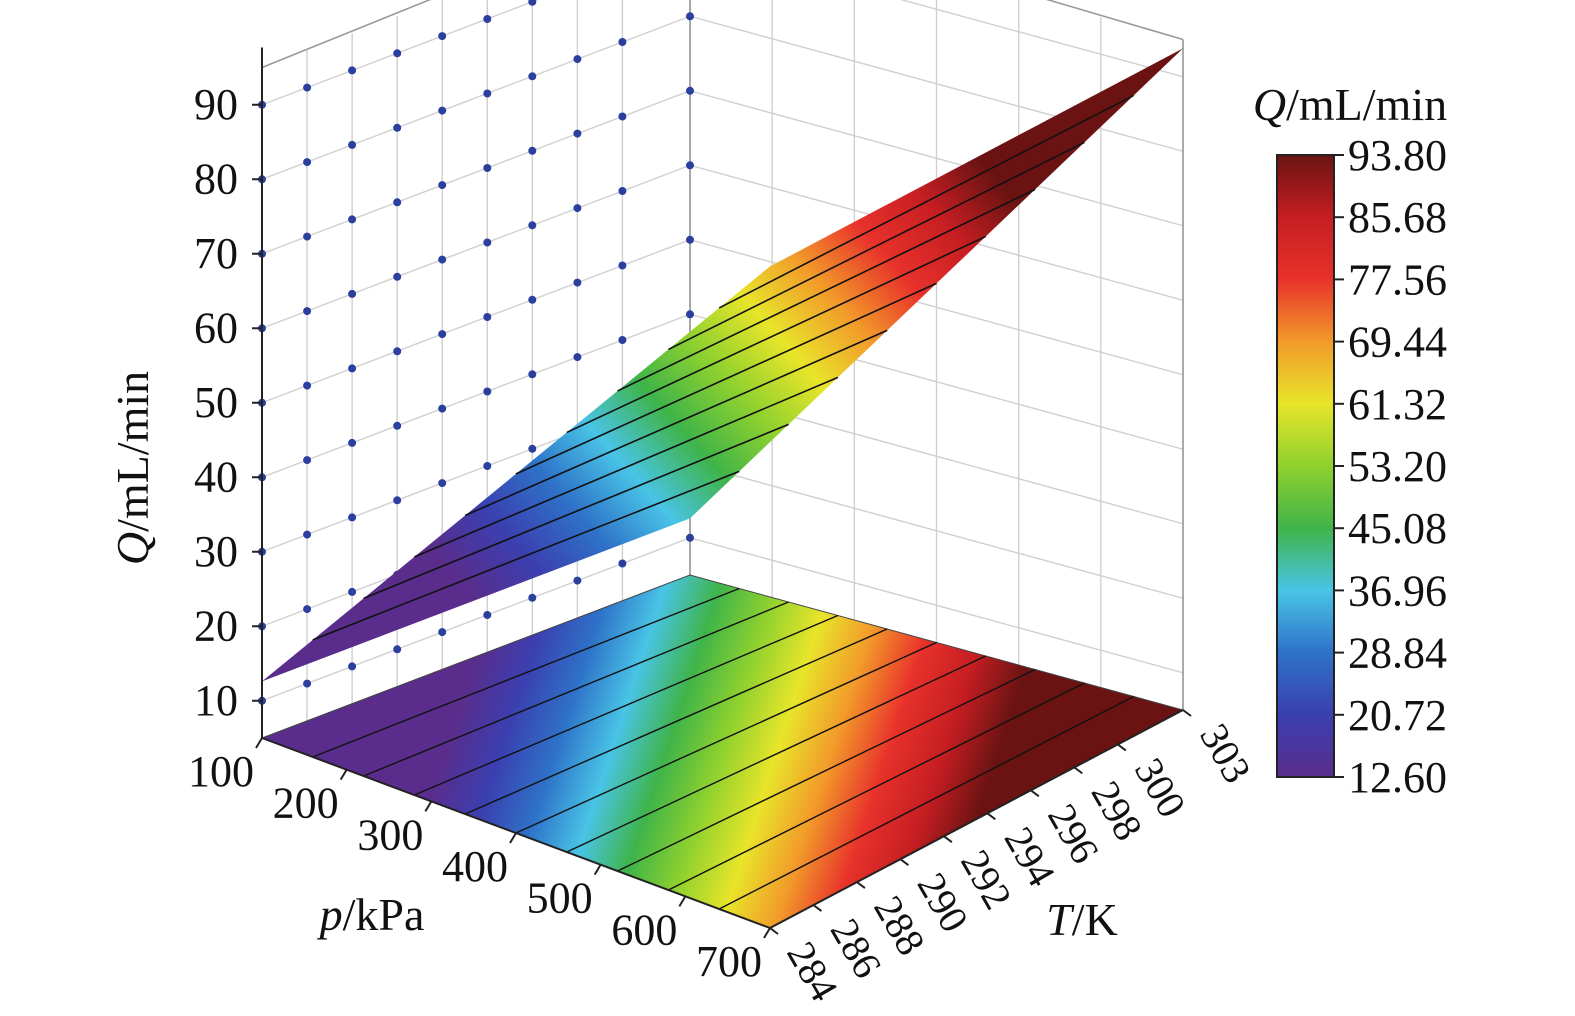  I want to click on z-tick-label: 40, so click(216, 476).